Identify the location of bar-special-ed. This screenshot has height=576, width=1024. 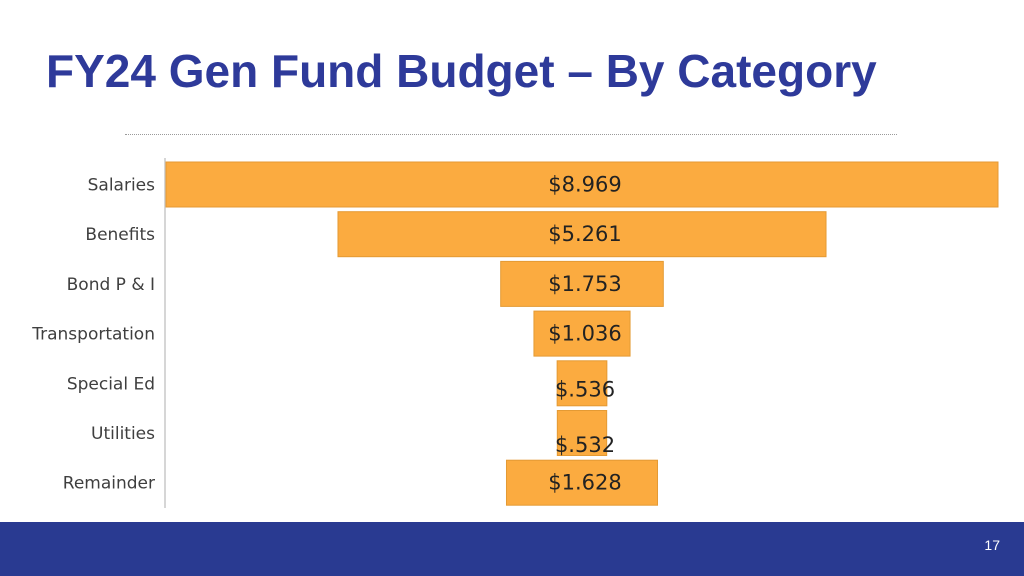
(582, 383).